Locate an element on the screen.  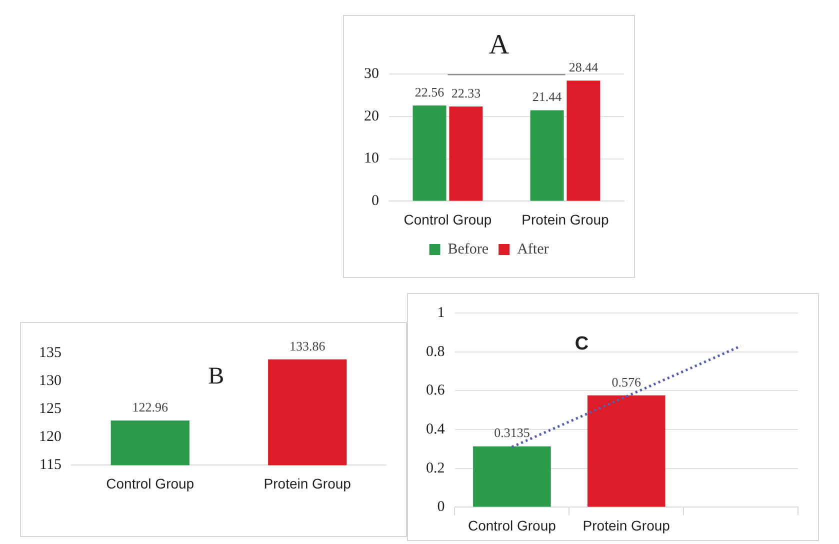
data-label: 22.33 is located at coordinates (466, 92).